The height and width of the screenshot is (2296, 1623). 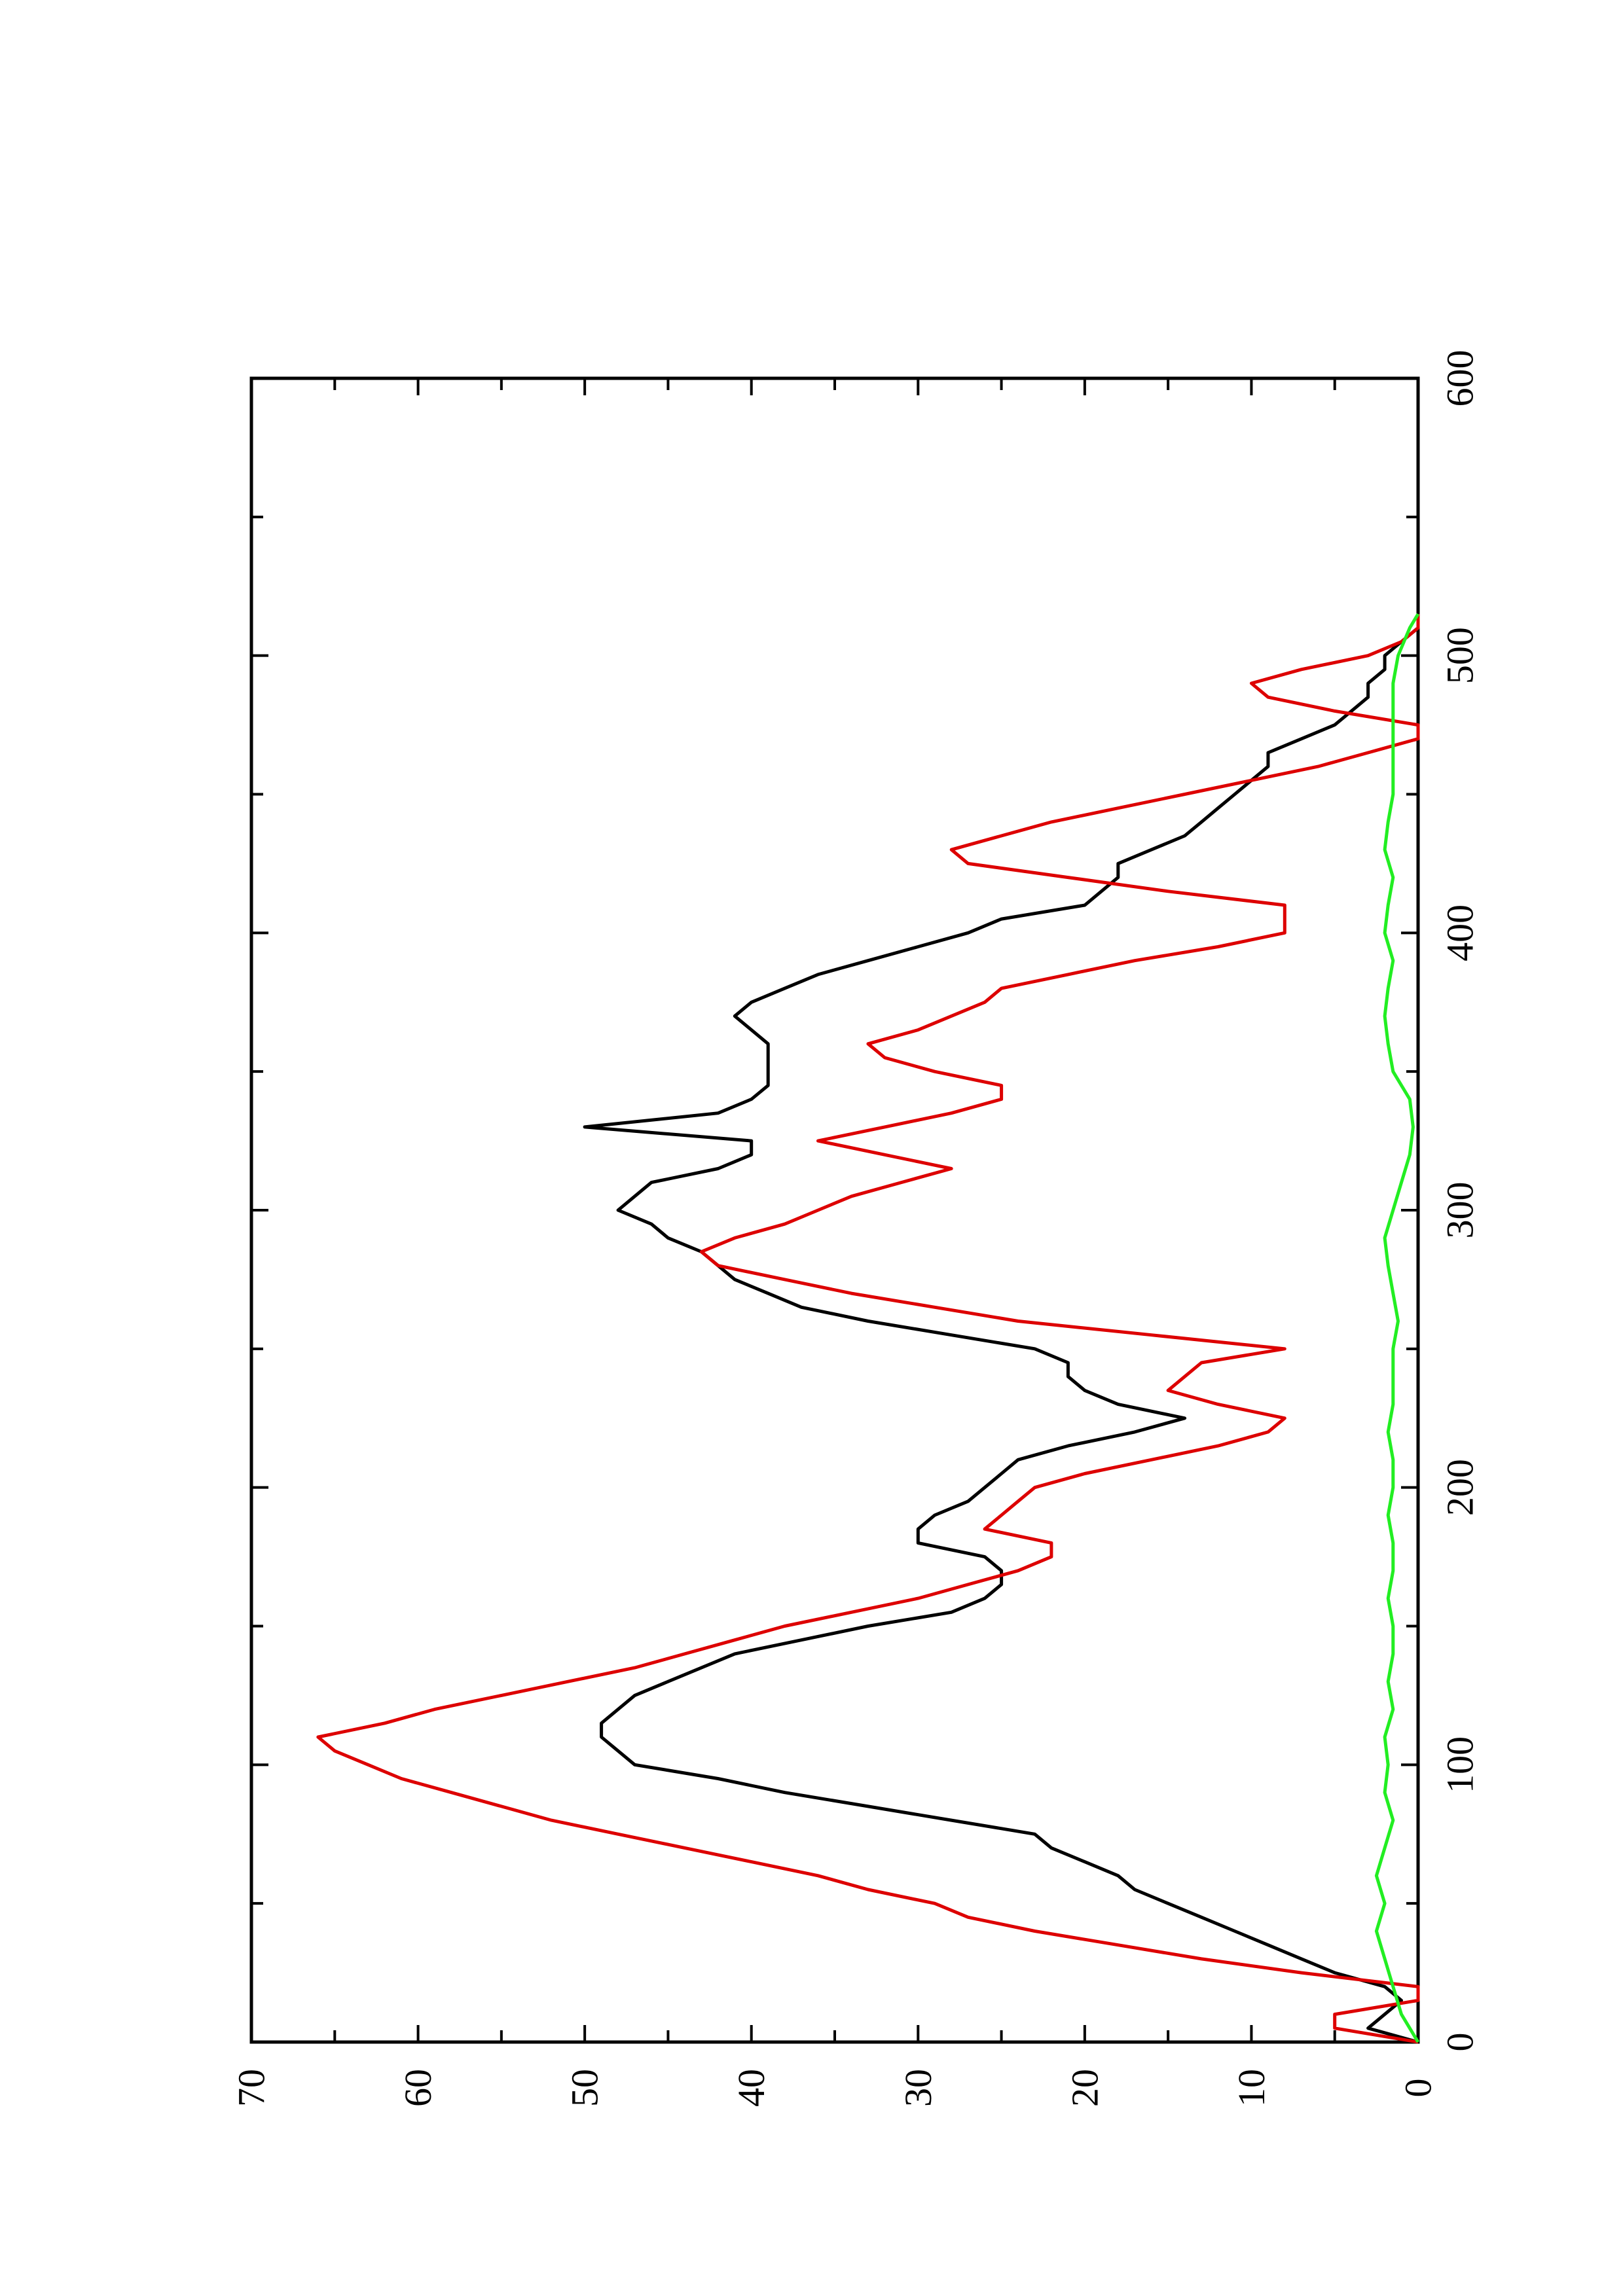 What do you see at coordinates (1460, 933) in the screenshot?
I see `x-tick-label: 400` at bounding box center [1460, 933].